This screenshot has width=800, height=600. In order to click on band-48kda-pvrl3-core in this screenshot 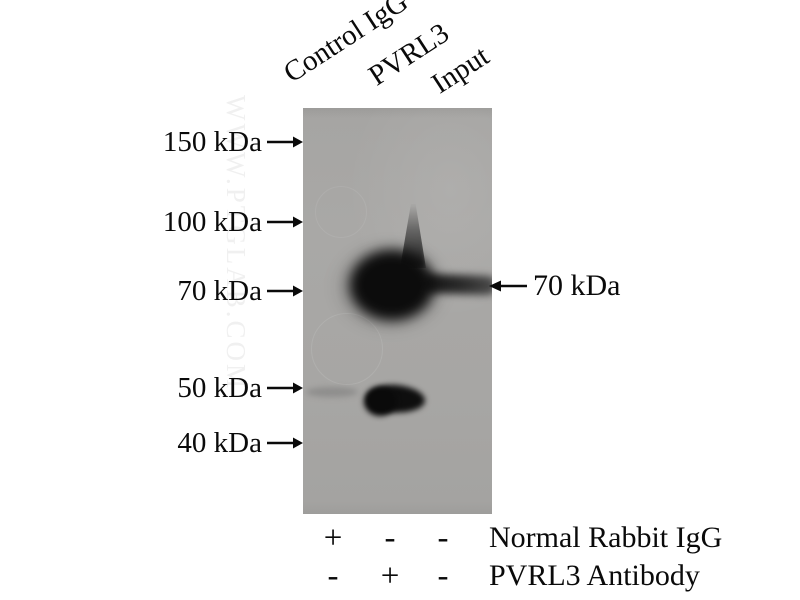, I will do `click(380, 401)`.